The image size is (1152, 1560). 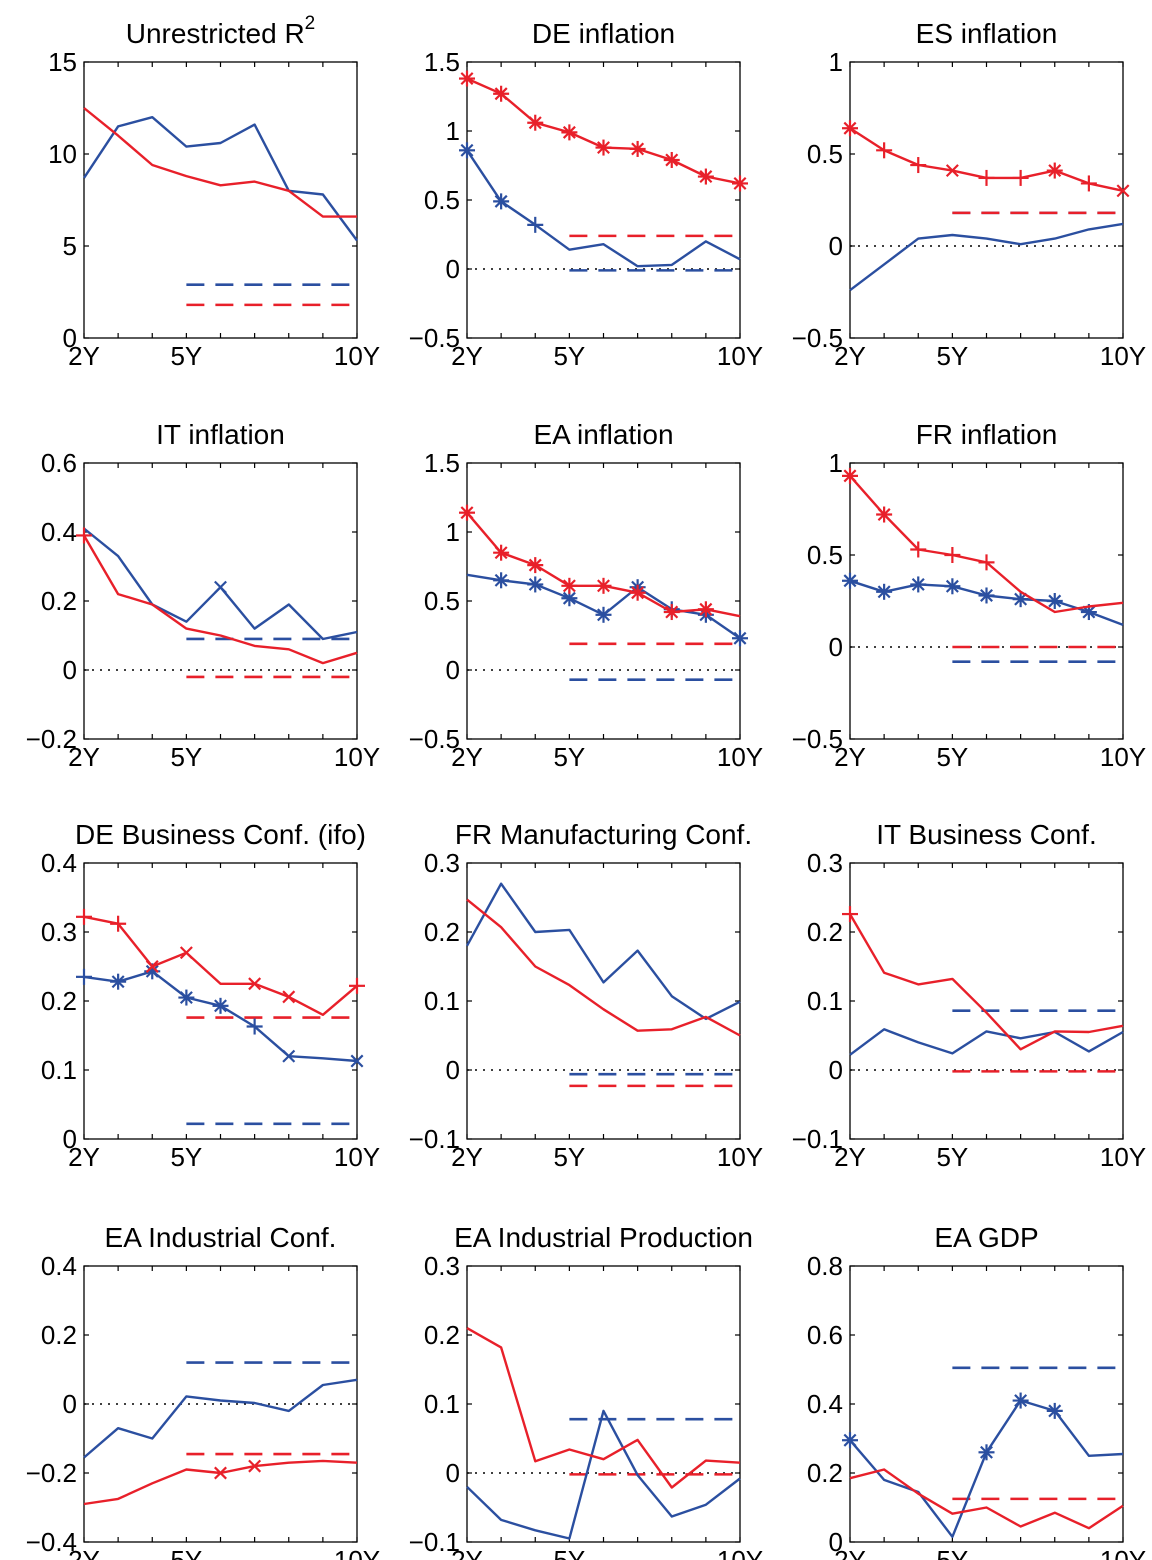 I want to click on y-tick-label: 0.3, so click(x=59, y=932).